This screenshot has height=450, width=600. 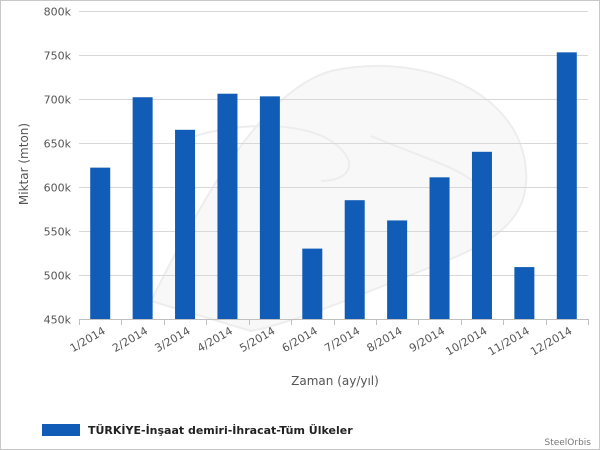 What do you see at coordinates (58, 232) in the screenshot?
I see `y-tick-label: 550k` at bounding box center [58, 232].